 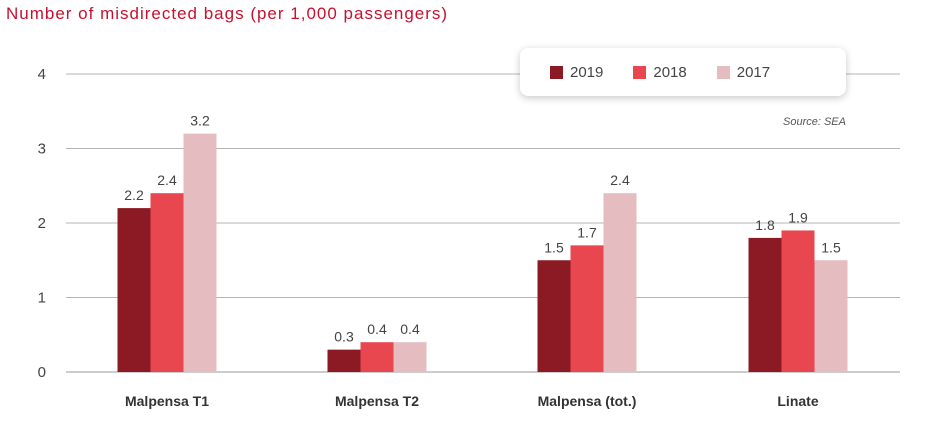 I want to click on x-tick-label-0: Malpensa T1, so click(x=167, y=401).